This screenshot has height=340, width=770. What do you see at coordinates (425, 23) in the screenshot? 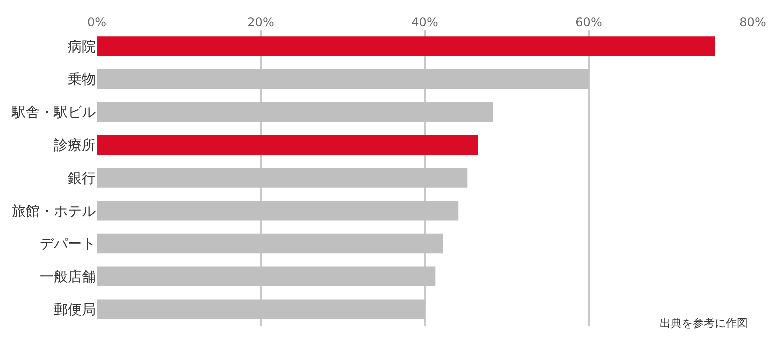
I see `x-tick-label: 40%` at bounding box center [425, 23].